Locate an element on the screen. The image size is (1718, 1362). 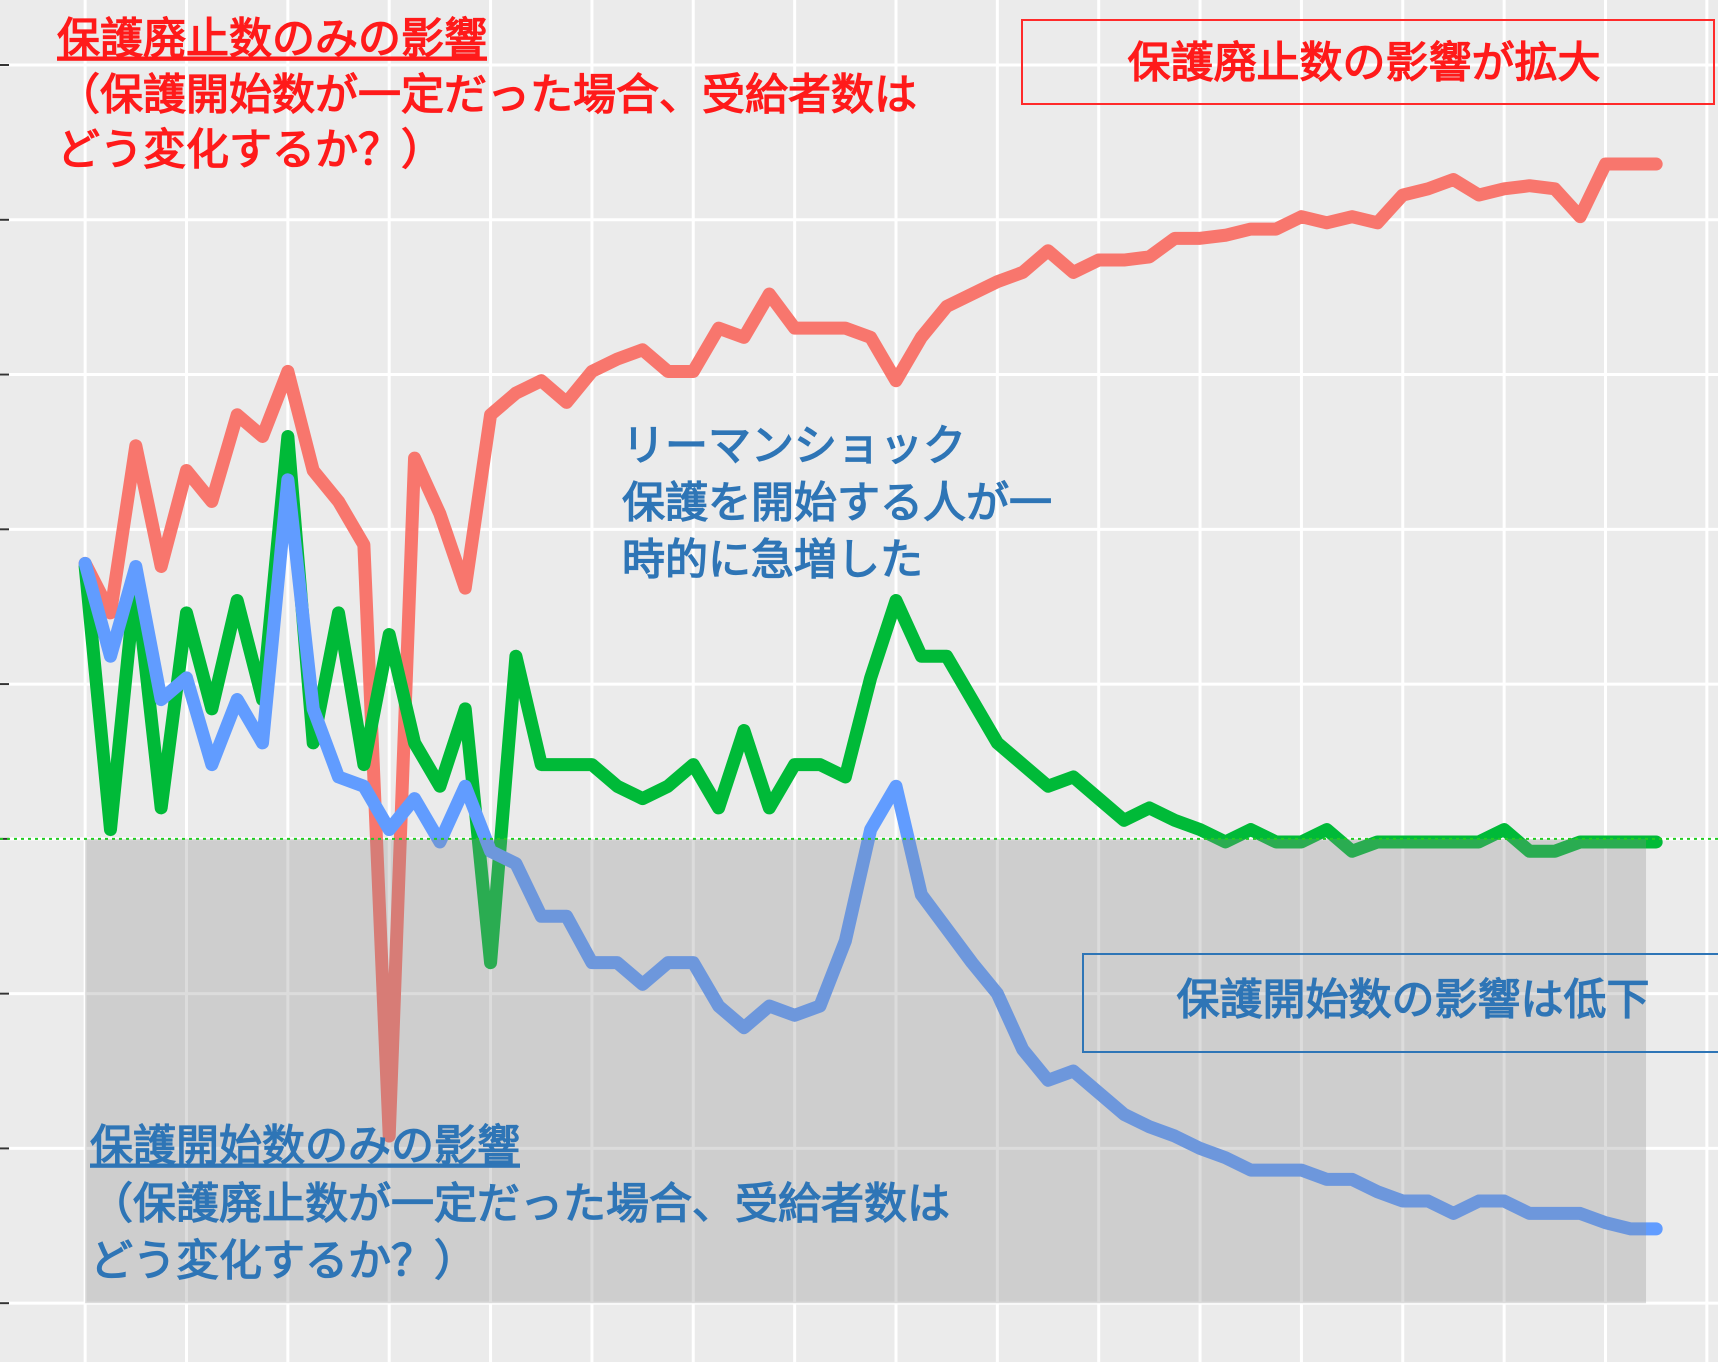
annotation: 保護開始数のみの影響 is located at coordinates (305, 1147).